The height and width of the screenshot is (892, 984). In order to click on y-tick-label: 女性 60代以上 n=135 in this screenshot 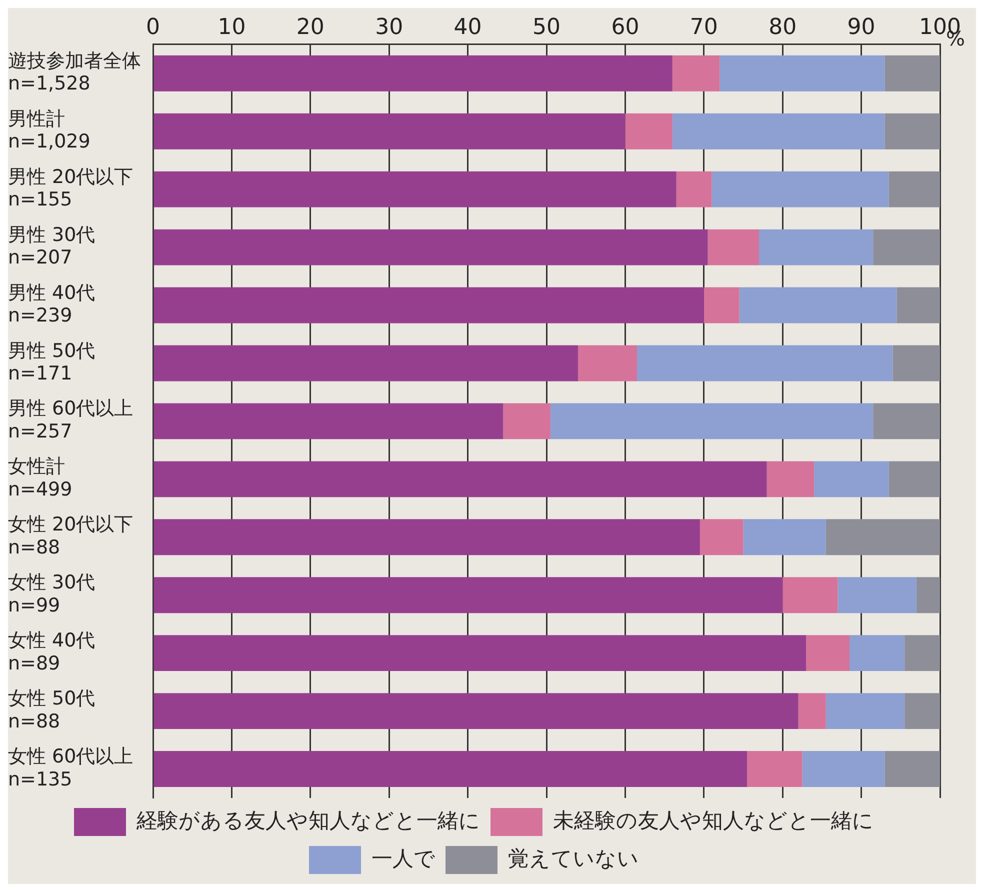, I will do `click(71, 768)`.